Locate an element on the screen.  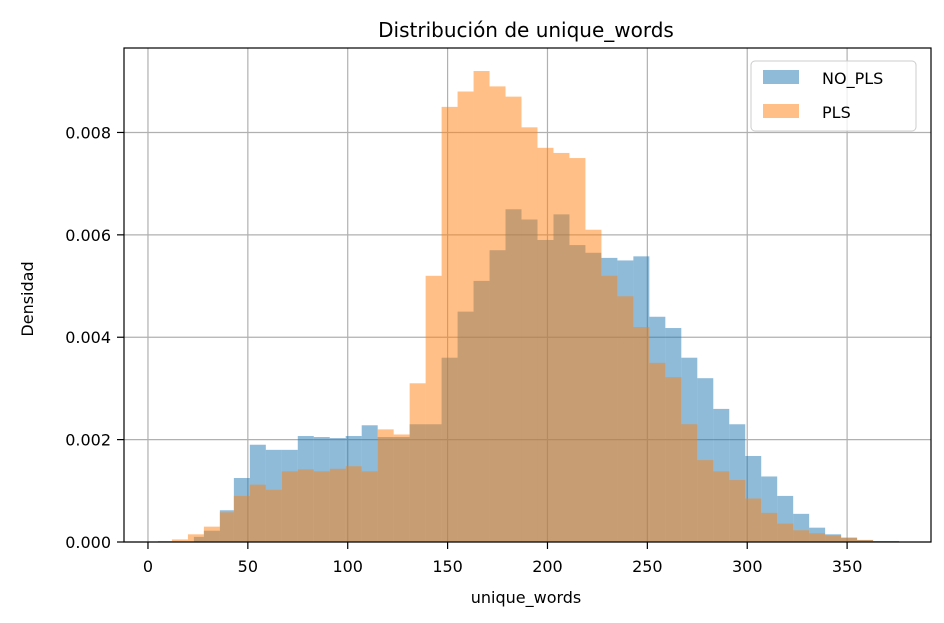
x-tick-label: 200 is located at coordinates (547, 566).